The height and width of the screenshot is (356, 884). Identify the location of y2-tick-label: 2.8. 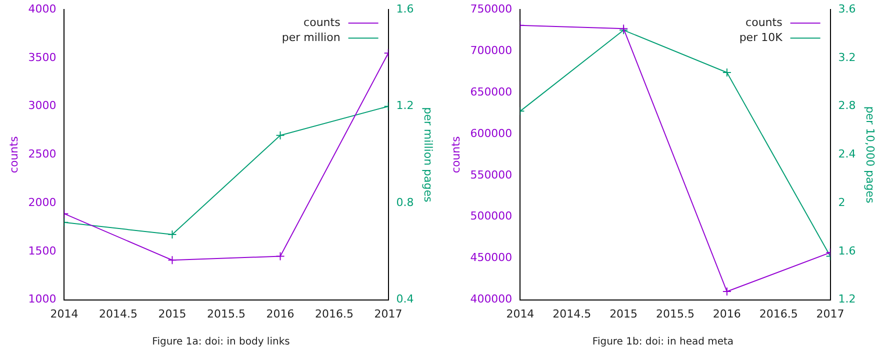
(847, 105).